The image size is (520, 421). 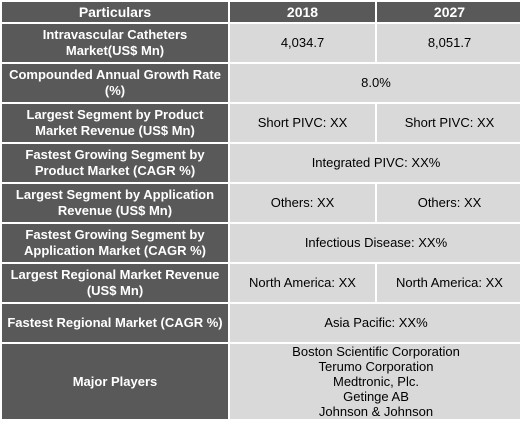 What do you see at coordinates (448, 43) in the screenshot?
I see `cell-market-2027: 8,051.7` at bounding box center [448, 43].